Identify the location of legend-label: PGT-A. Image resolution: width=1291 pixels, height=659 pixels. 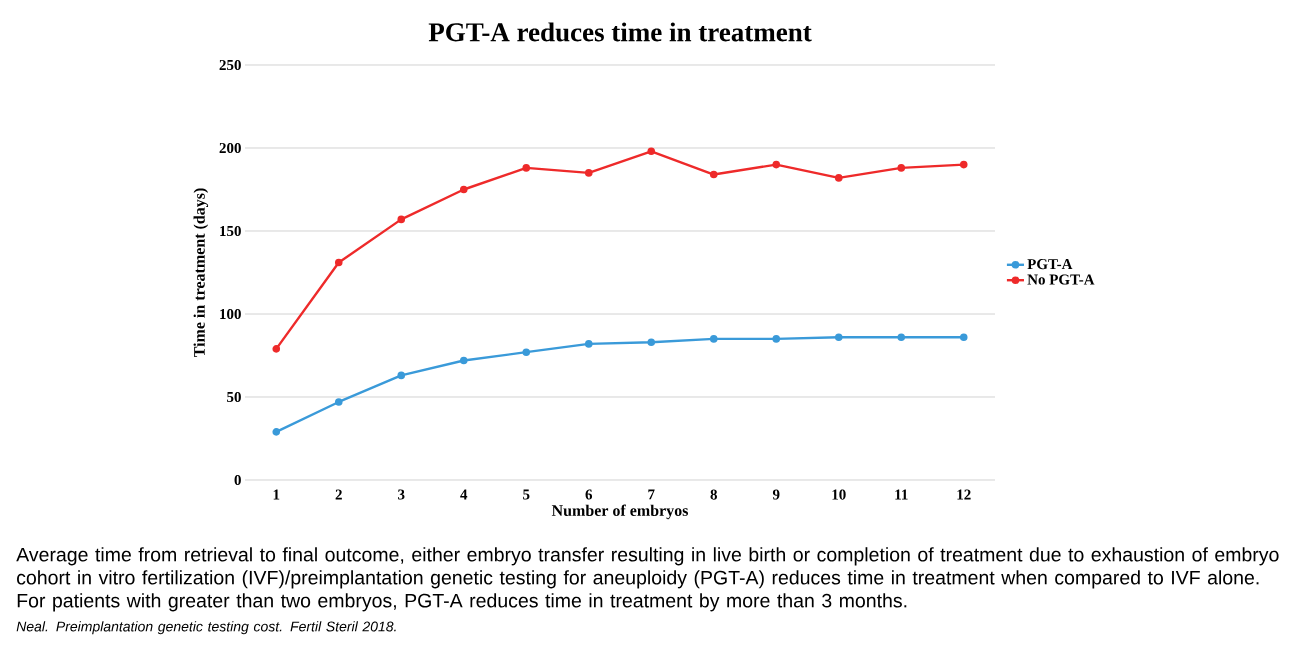
(1050, 264).